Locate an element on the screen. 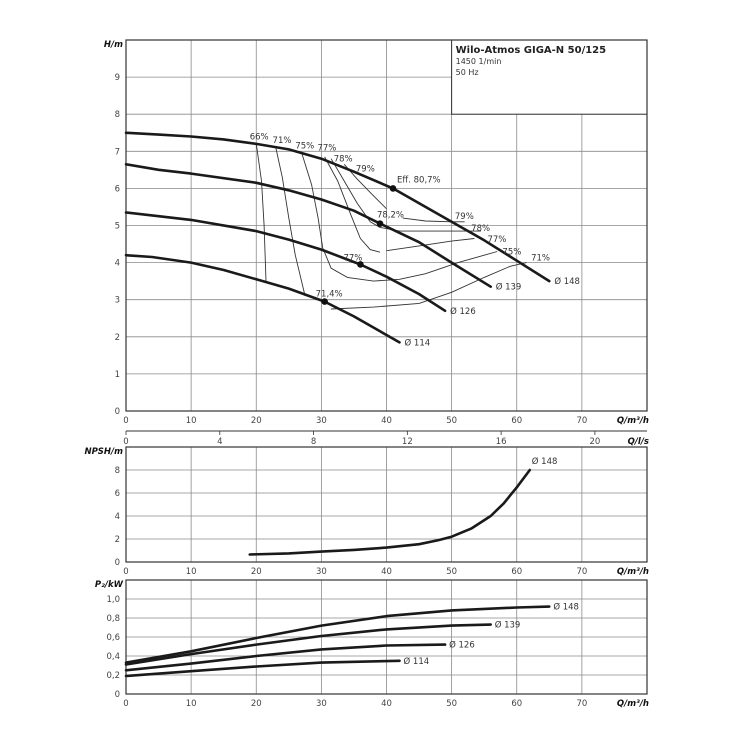 The width and height of the screenshot is (750, 750). secondary-x-tick-label: 4 is located at coordinates (219, 442).